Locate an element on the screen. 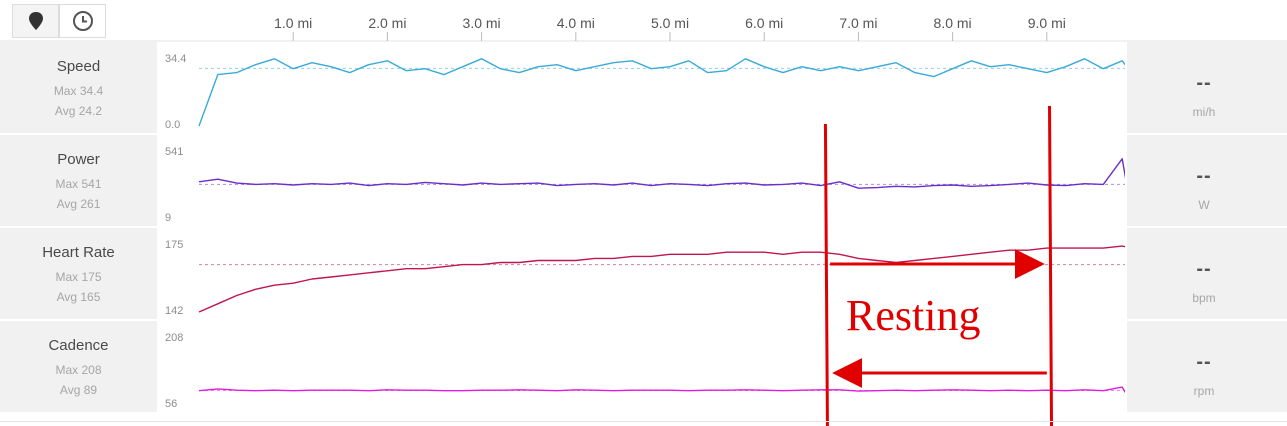 The height and width of the screenshot is (426, 1287). x-tick-label: 5.0 mi is located at coordinates (670, 23).